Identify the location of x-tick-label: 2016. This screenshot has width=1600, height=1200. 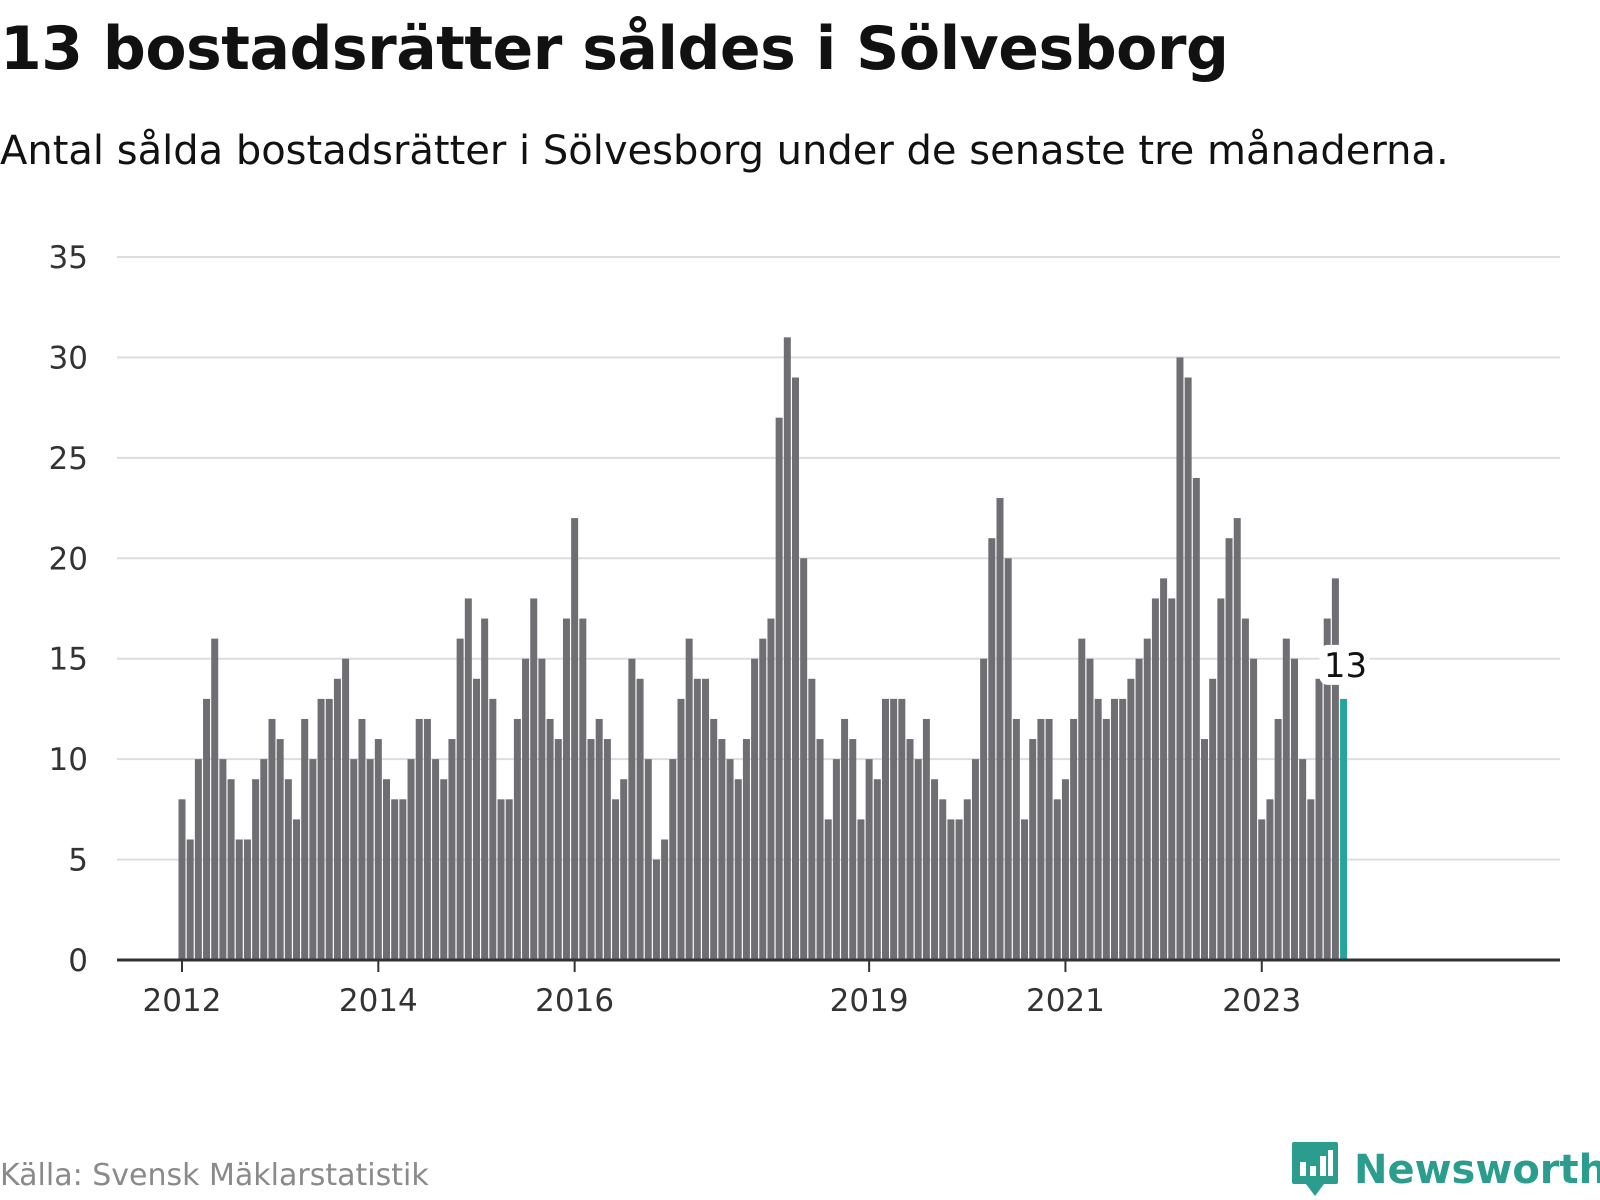
(574, 1001).